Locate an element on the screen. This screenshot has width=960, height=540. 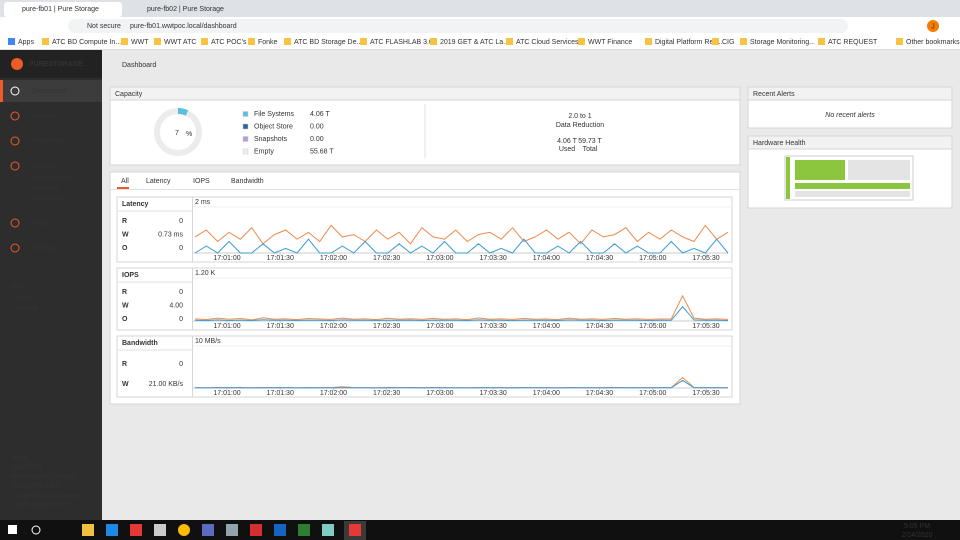
total-label: Total is located at coordinates (590, 149).